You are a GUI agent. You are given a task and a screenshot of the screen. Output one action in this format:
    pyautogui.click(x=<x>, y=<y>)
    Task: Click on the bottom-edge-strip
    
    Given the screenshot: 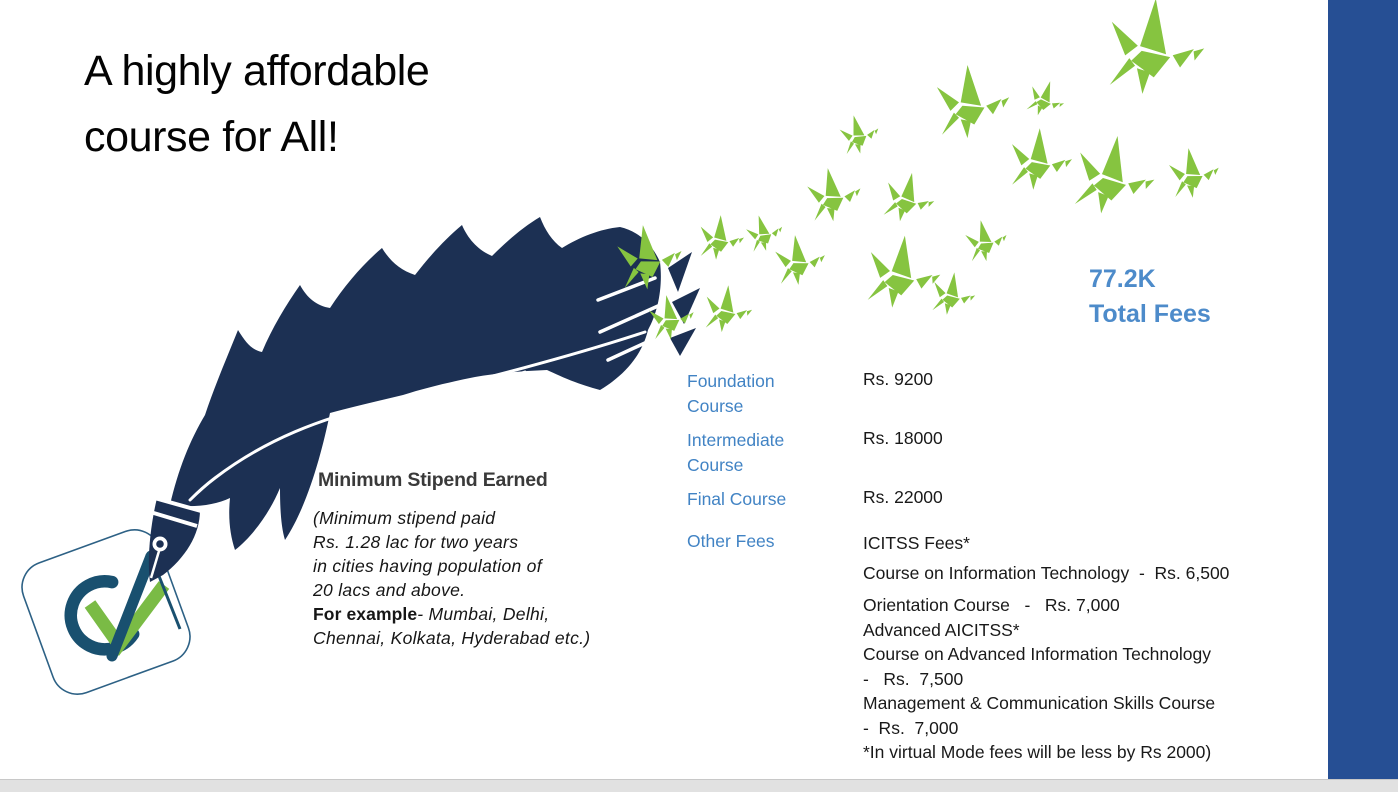 What is the action you would take?
    pyautogui.click(x=699, y=785)
    